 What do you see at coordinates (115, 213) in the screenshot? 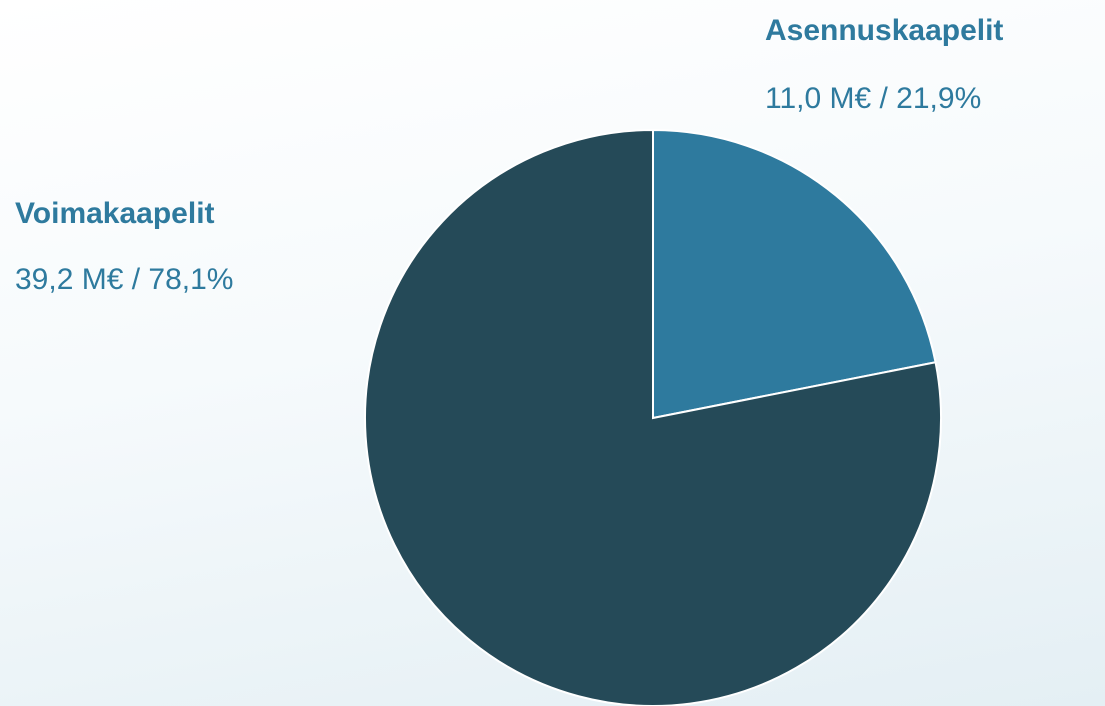
I see `slice-category-label: Voimakaapelit` at bounding box center [115, 213].